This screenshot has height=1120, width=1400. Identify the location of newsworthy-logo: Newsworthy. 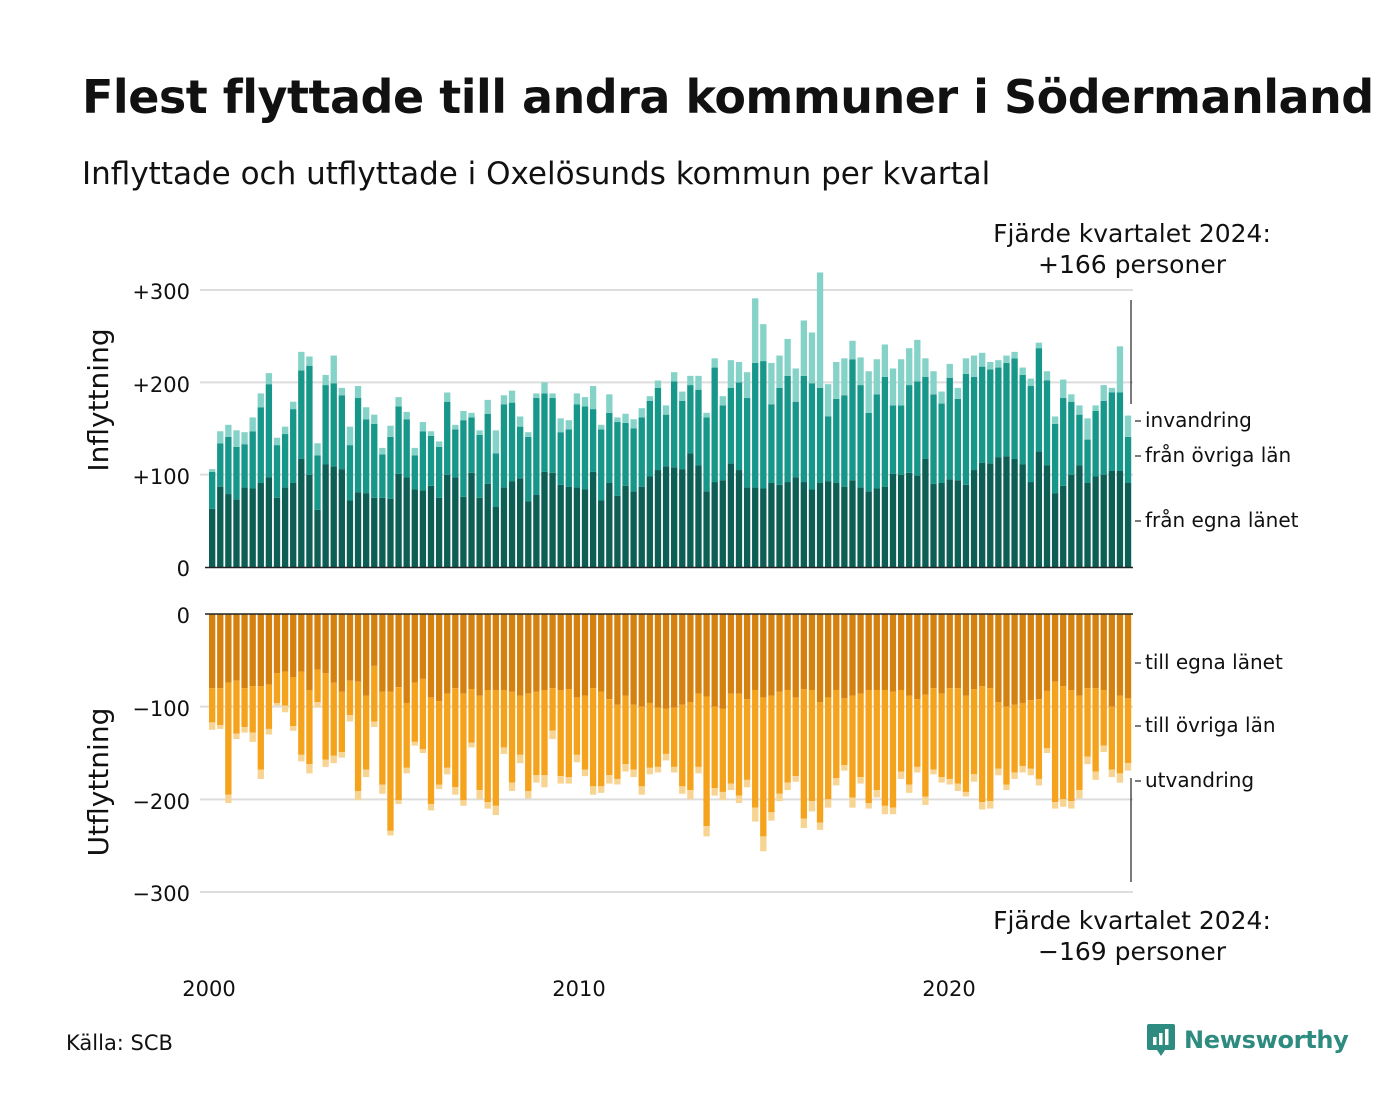
(1247, 1040).